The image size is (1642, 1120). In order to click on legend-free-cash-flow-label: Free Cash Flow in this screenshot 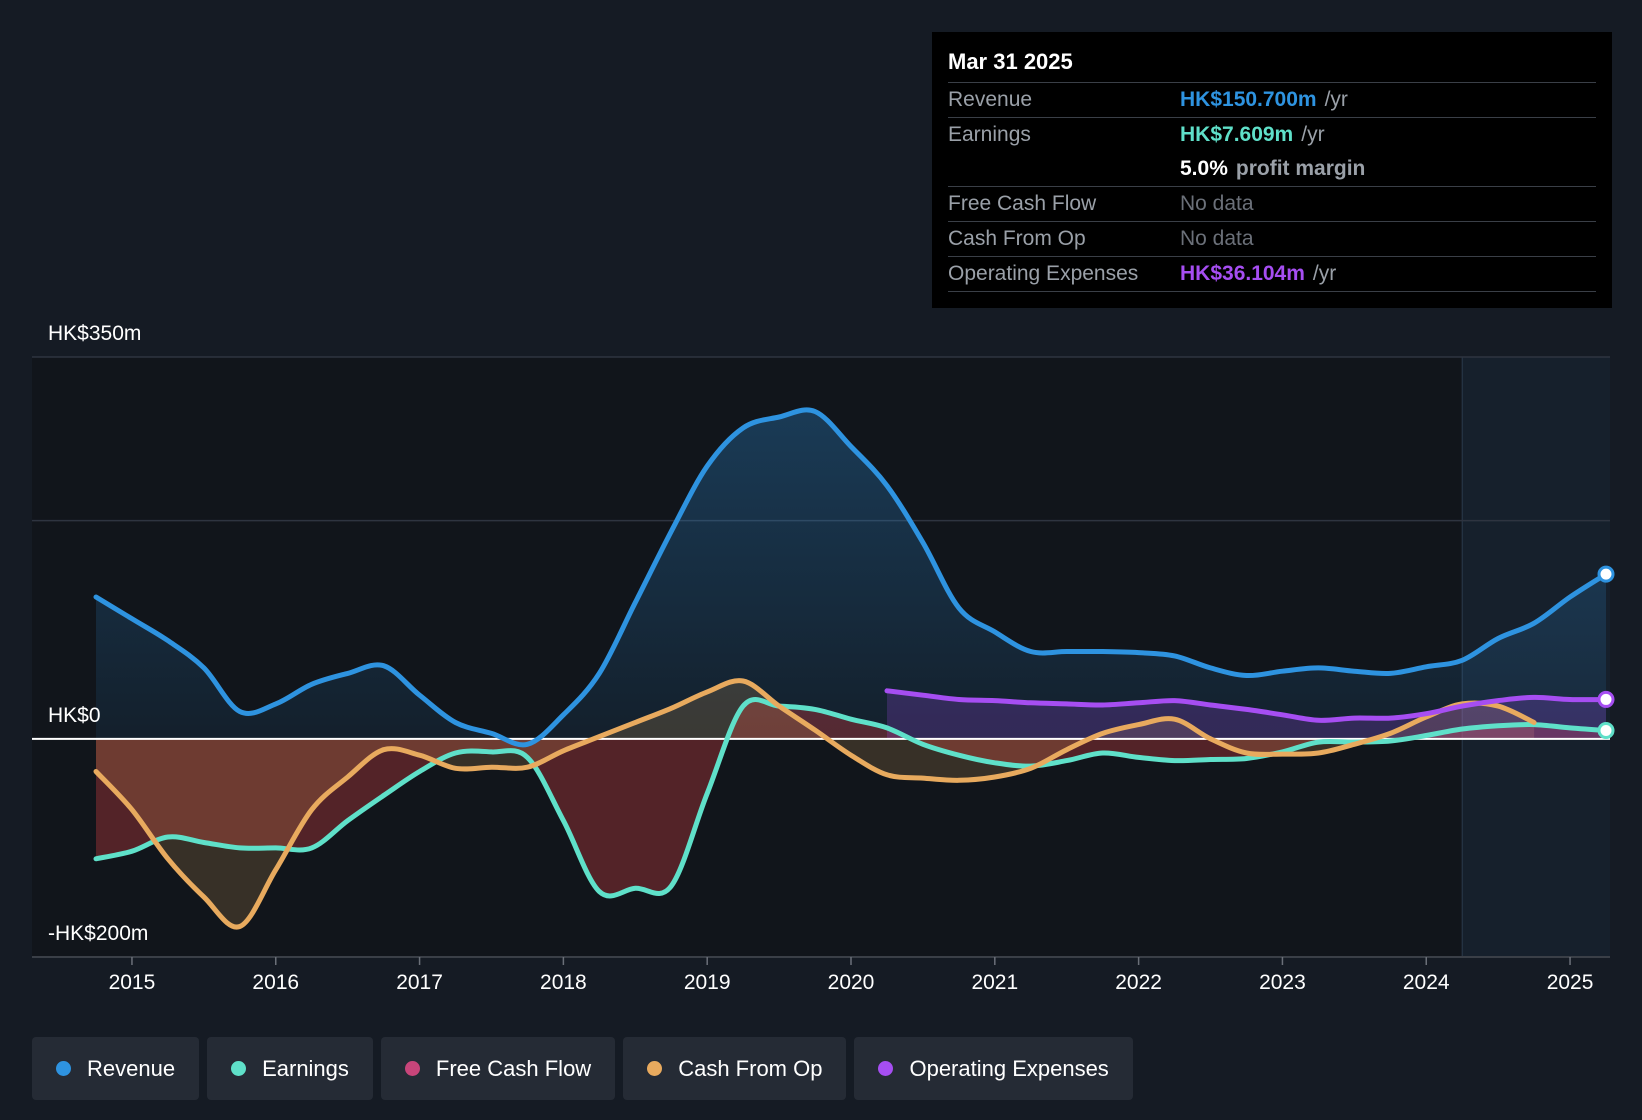, I will do `click(513, 1068)`.